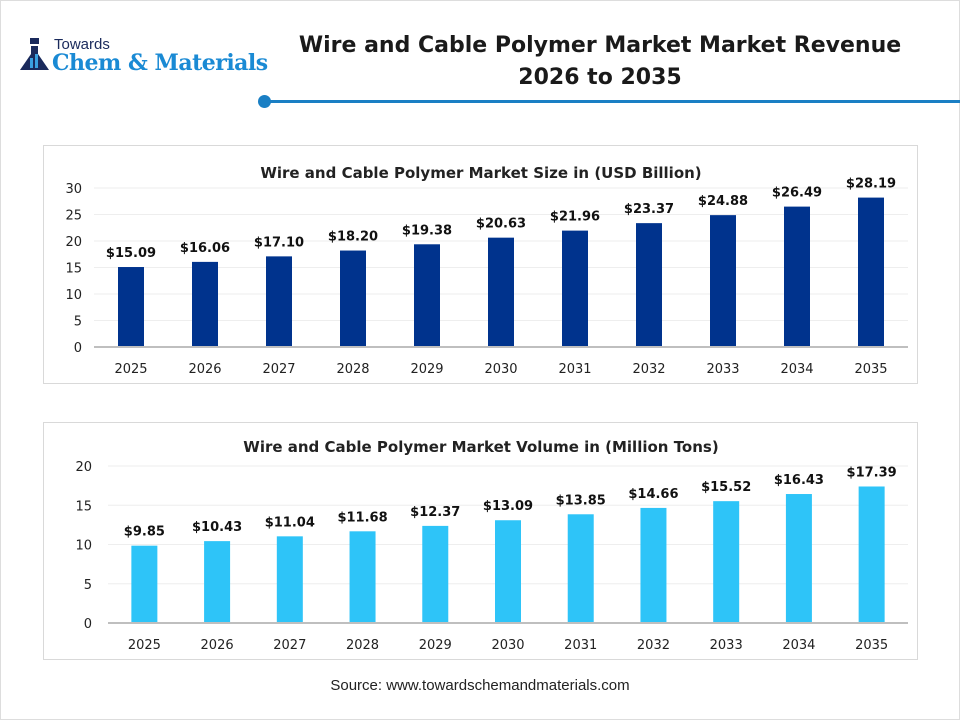  Describe the element at coordinates (82, 44) in the screenshot. I see `logo-line1: Towards` at that location.